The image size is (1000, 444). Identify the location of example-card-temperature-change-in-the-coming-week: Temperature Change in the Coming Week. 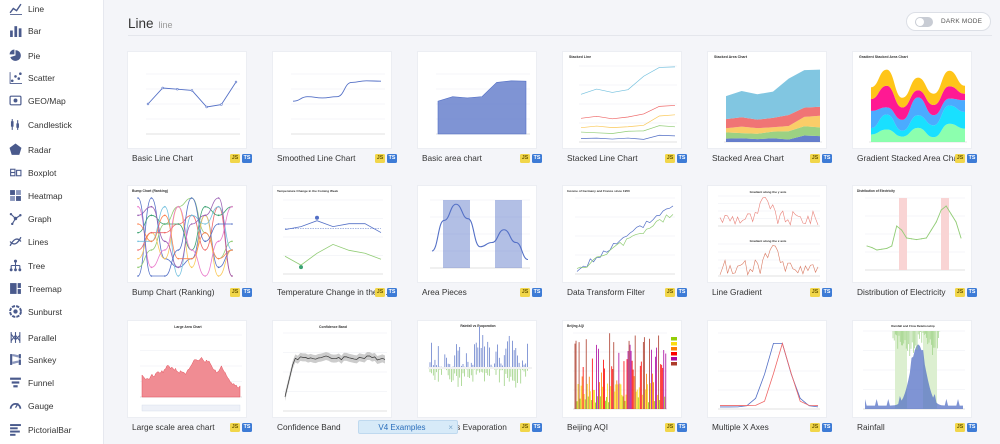
(332, 234).